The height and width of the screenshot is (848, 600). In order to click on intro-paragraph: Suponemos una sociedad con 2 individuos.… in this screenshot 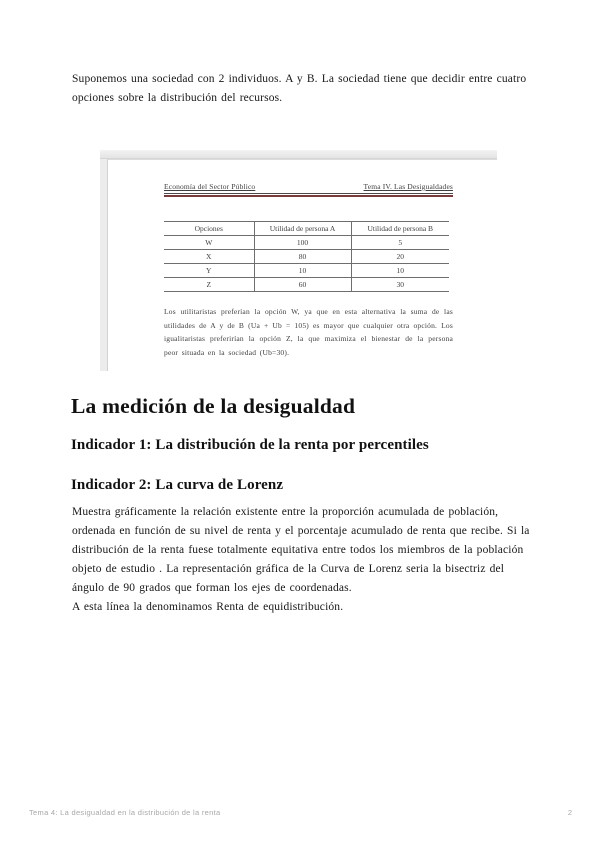, I will do `click(299, 88)`.